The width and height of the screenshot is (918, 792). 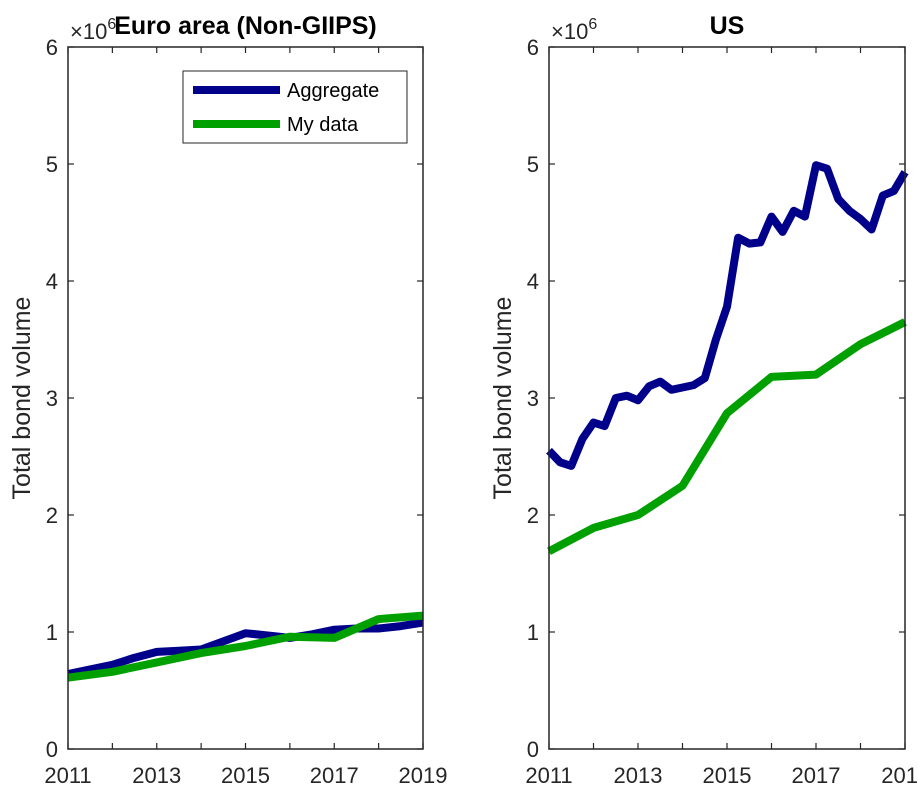 I want to click on series-group, so click(x=245, y=646).